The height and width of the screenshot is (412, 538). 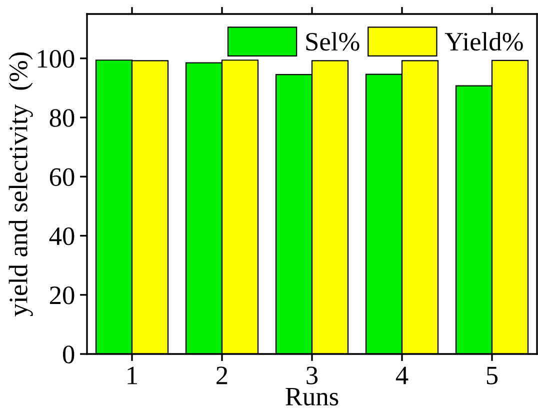 What do you see at coordinates (61, 236) in the screenshot?
I see `y-tick-label: 40` at bounding box center [61, 236].